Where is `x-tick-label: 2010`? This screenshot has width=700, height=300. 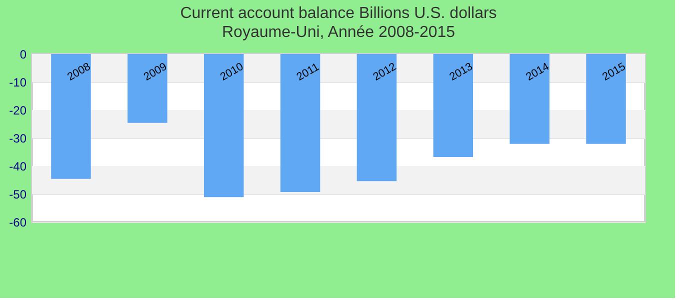
x-tick-label: 2010 is located at coordinates (232, 72).